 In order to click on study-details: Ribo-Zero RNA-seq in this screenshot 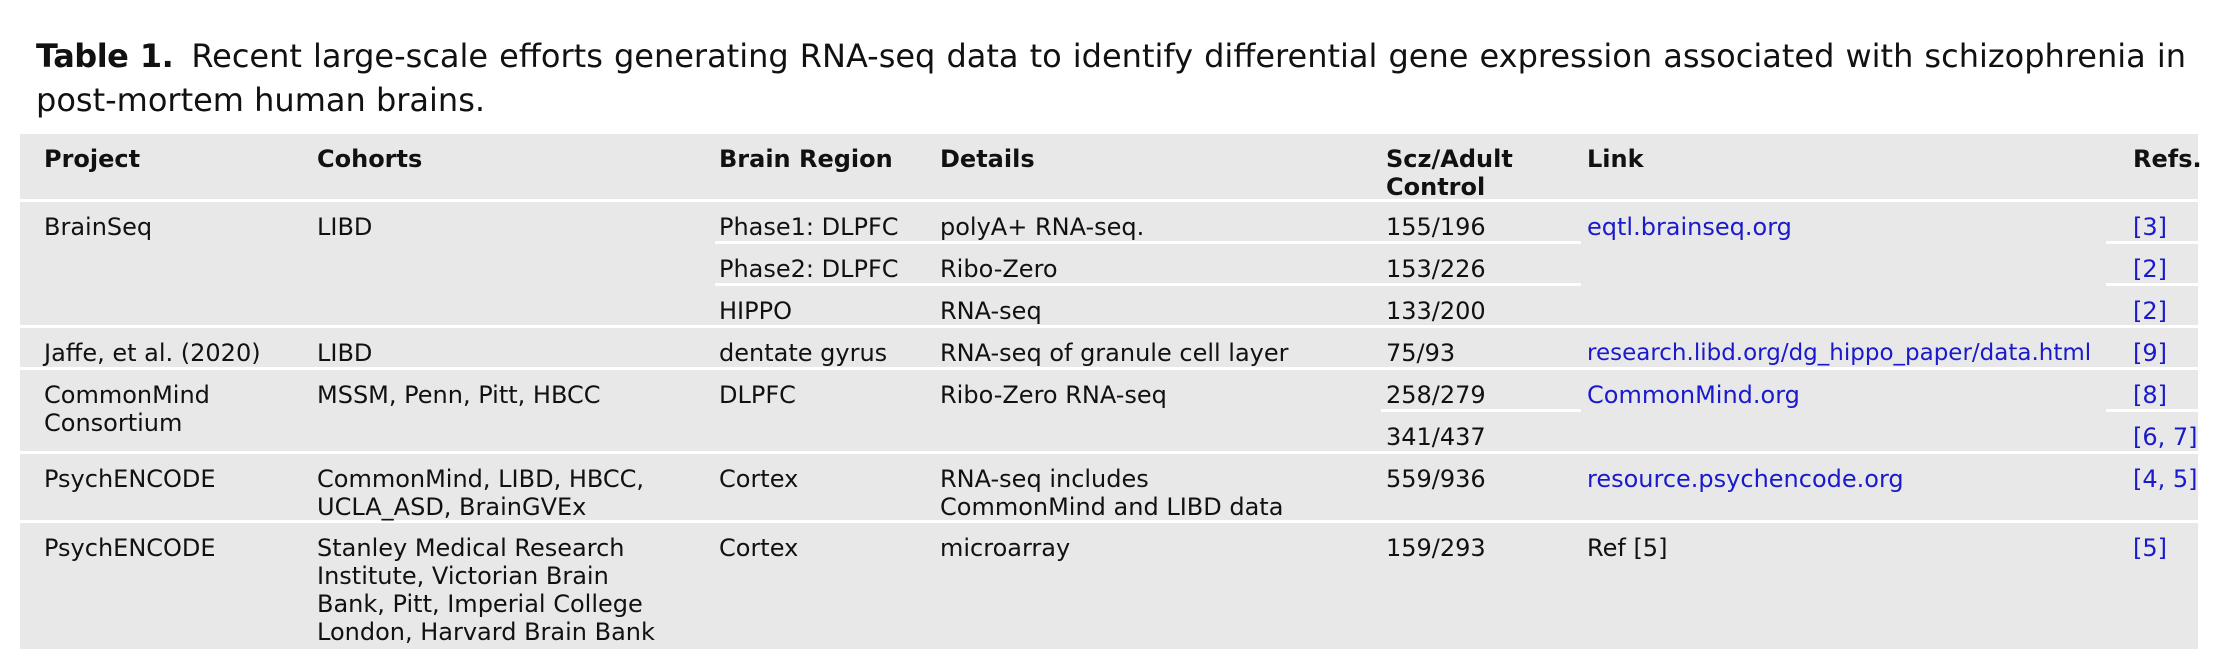, I will do `click(1053, 395)`.